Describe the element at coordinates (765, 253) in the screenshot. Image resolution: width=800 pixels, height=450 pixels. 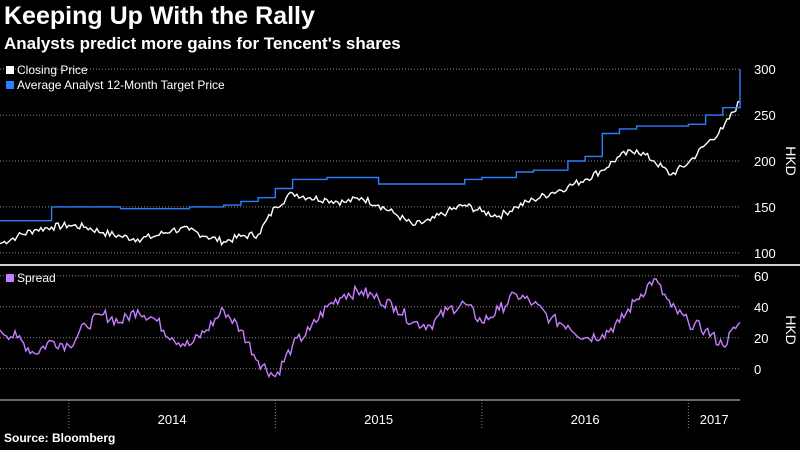
I see `y-tick-label-price-100: 100` at that location.